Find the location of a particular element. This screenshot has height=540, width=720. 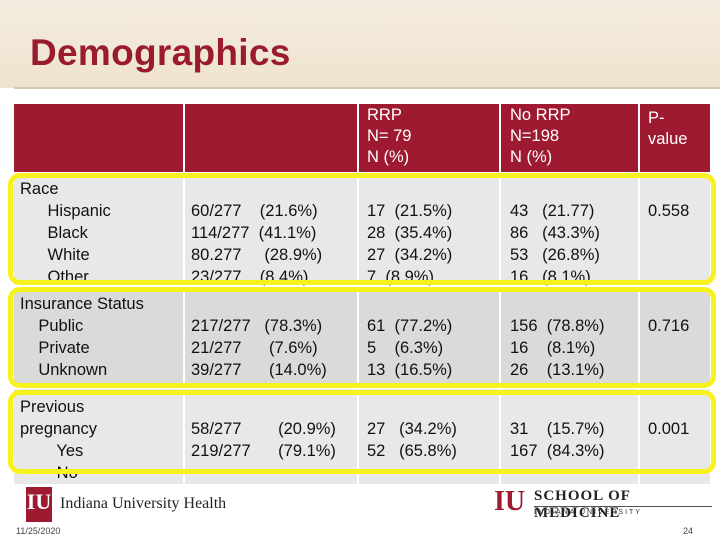

school-of-medicine-subtitle: INDIANA UNIVERSITY is located at coordinates (588, 512).